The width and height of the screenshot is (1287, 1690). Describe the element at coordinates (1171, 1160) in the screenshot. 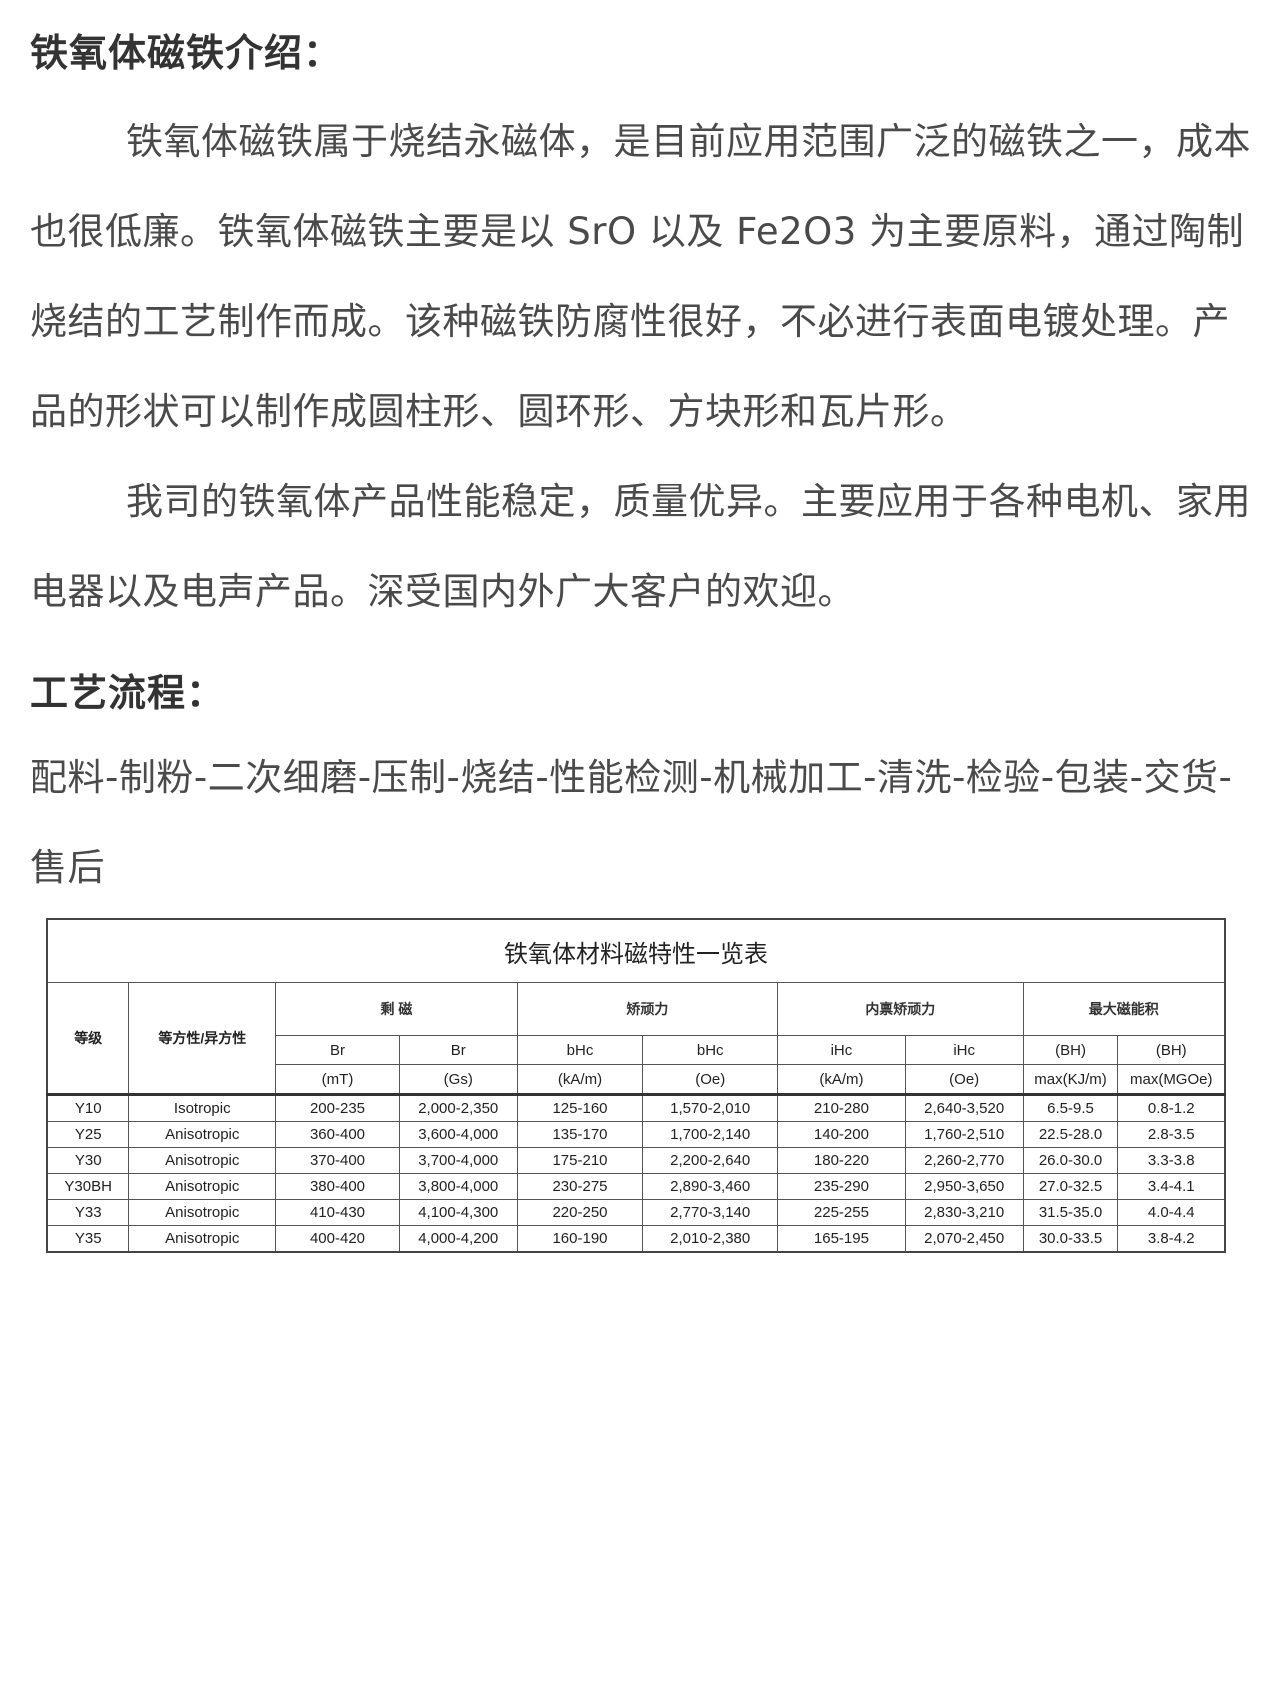

I see `table-cell: 3.3-3.8` at that location.